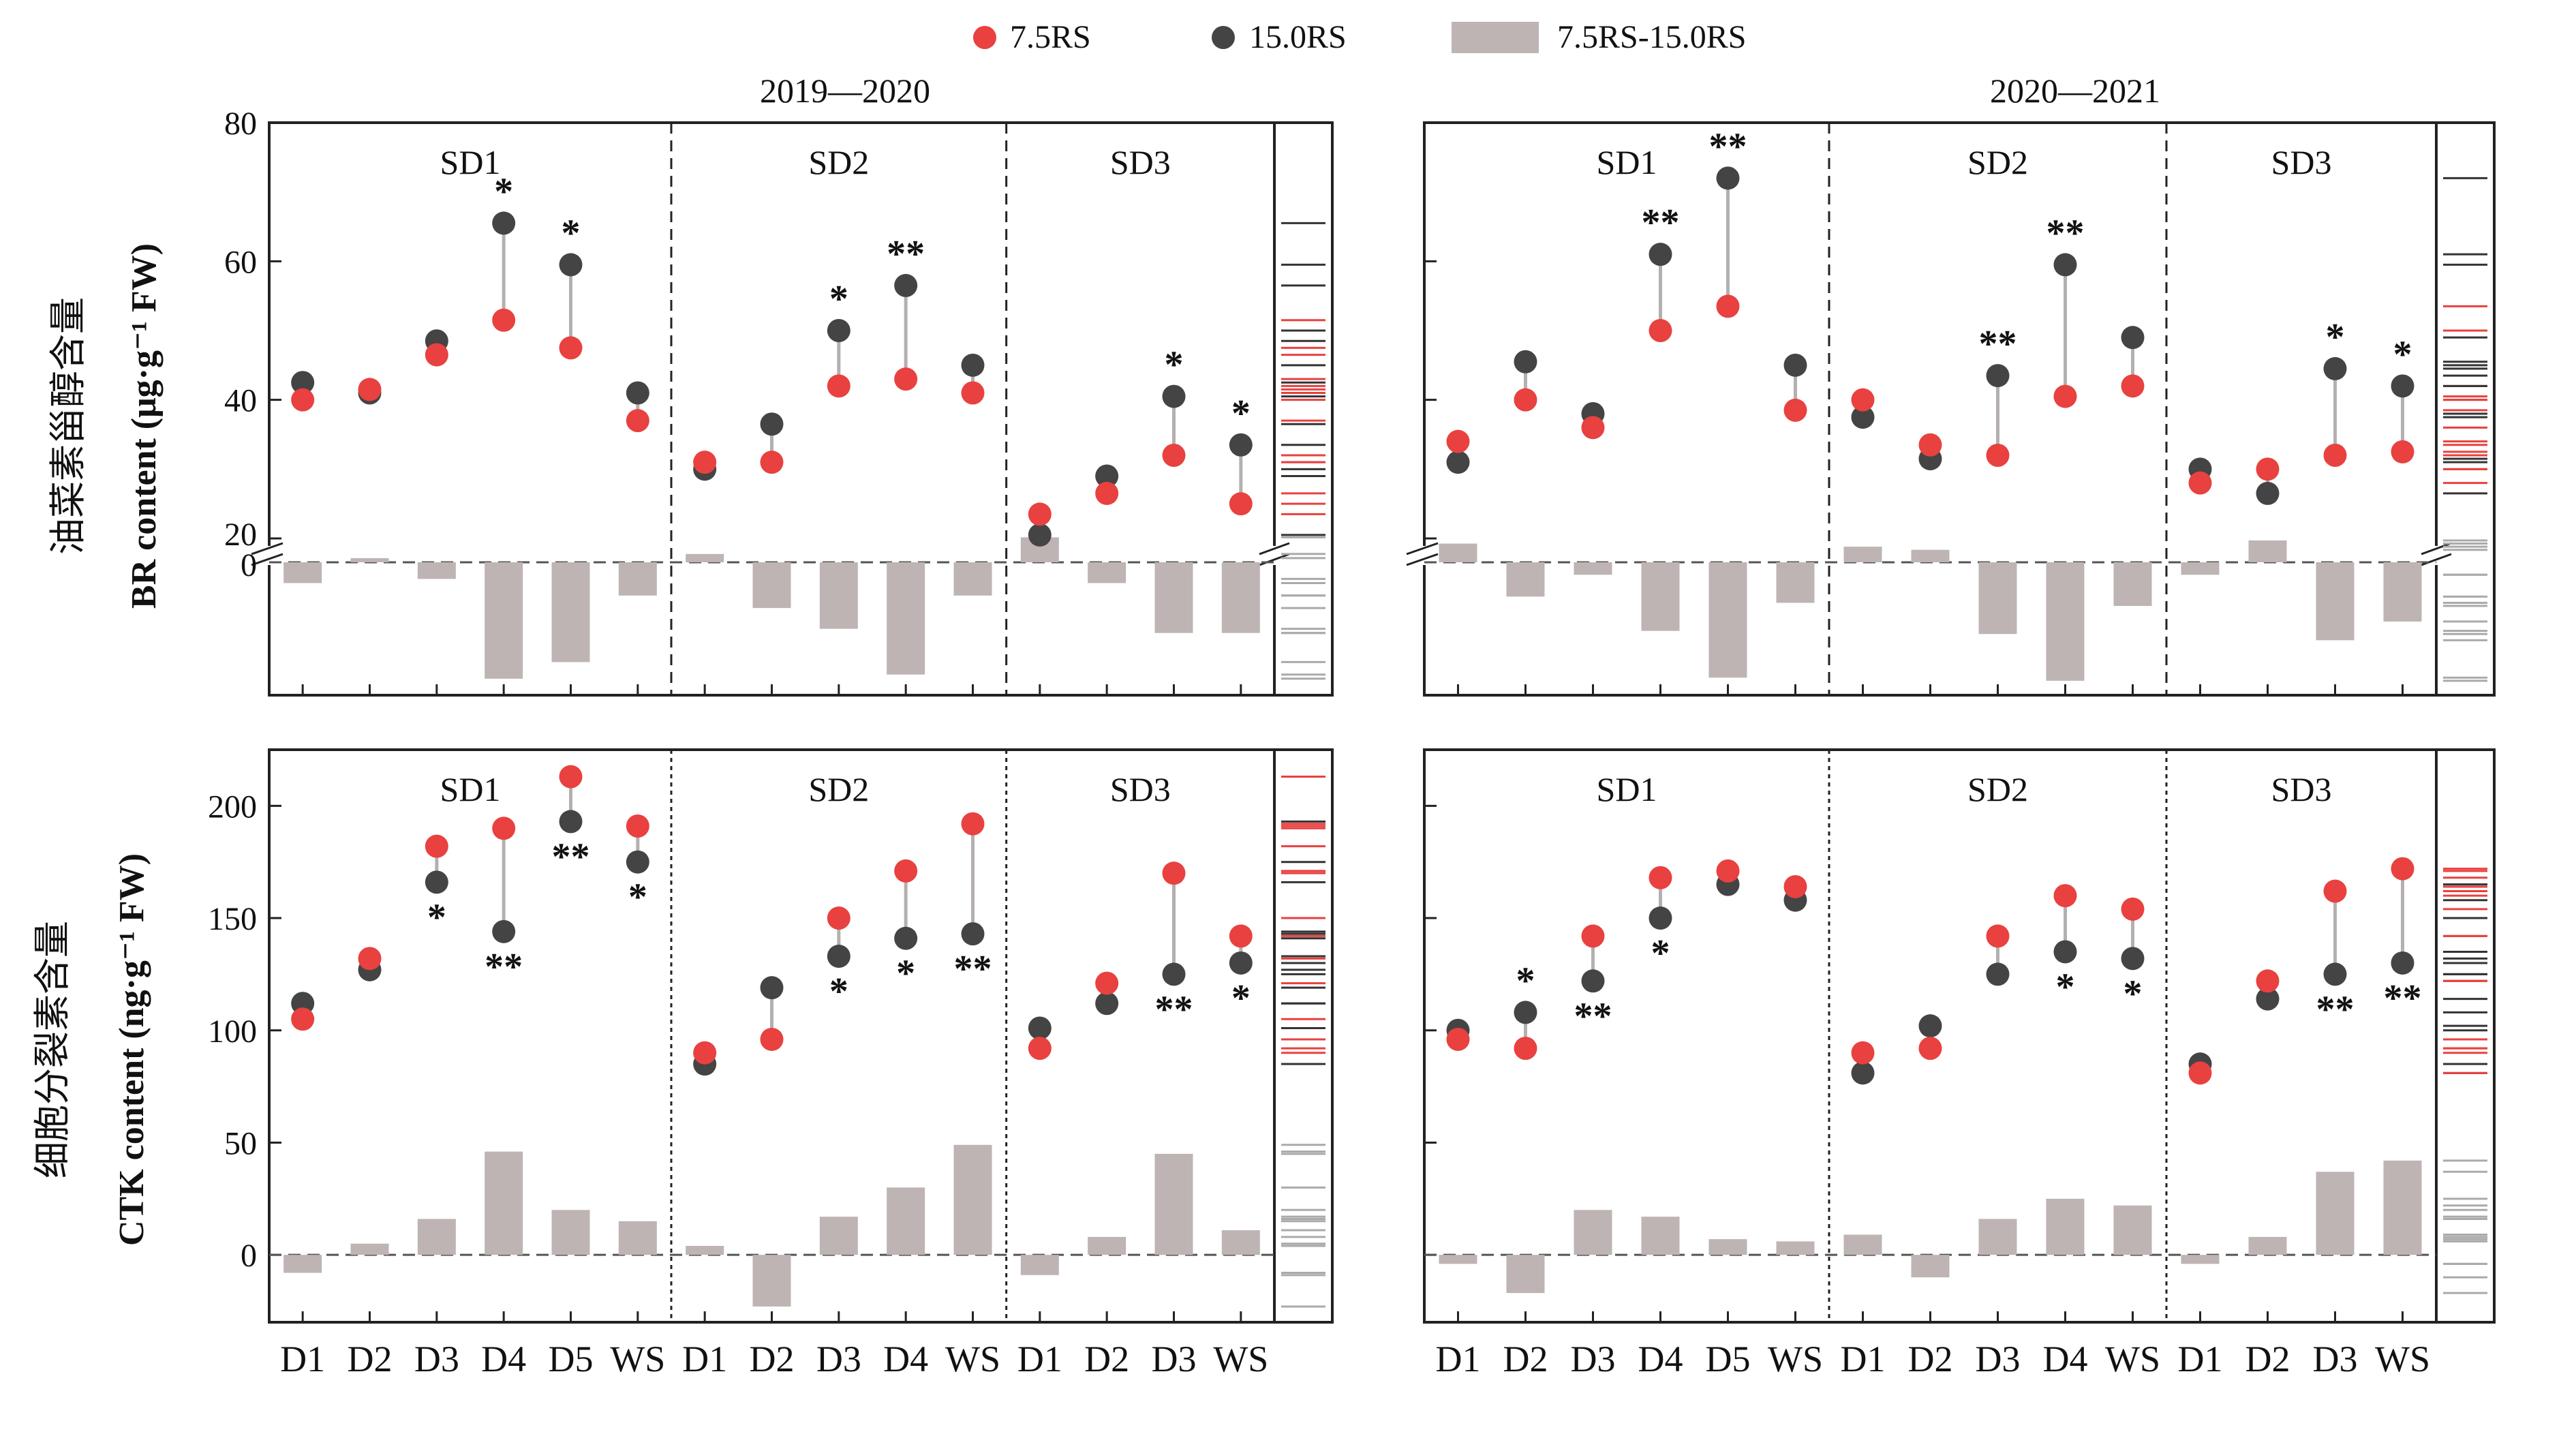 The image size is (2576, 1434). Describe the element at coordinates (2075, 91) in the screenshot. I see `year-label-right: 2020—2021` at that location.